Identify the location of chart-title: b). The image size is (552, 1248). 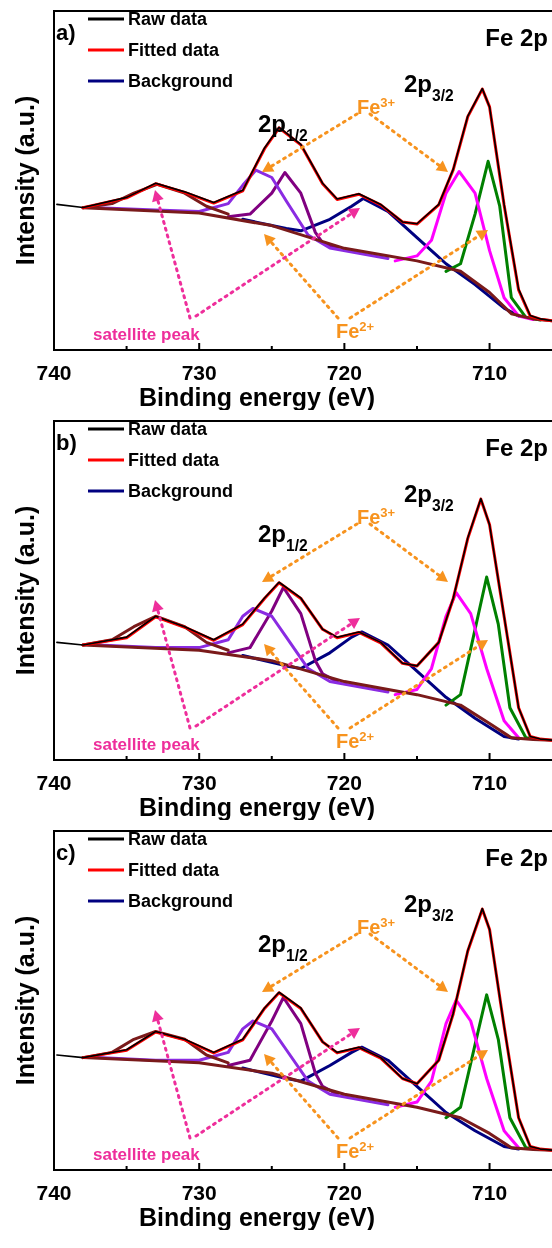
(66, 442).